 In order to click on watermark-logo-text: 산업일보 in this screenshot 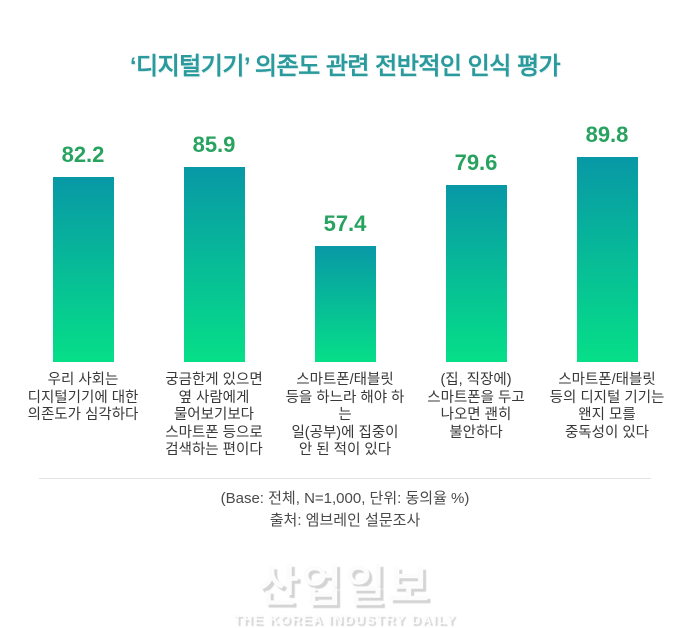, I will do `click(345, 586)`.